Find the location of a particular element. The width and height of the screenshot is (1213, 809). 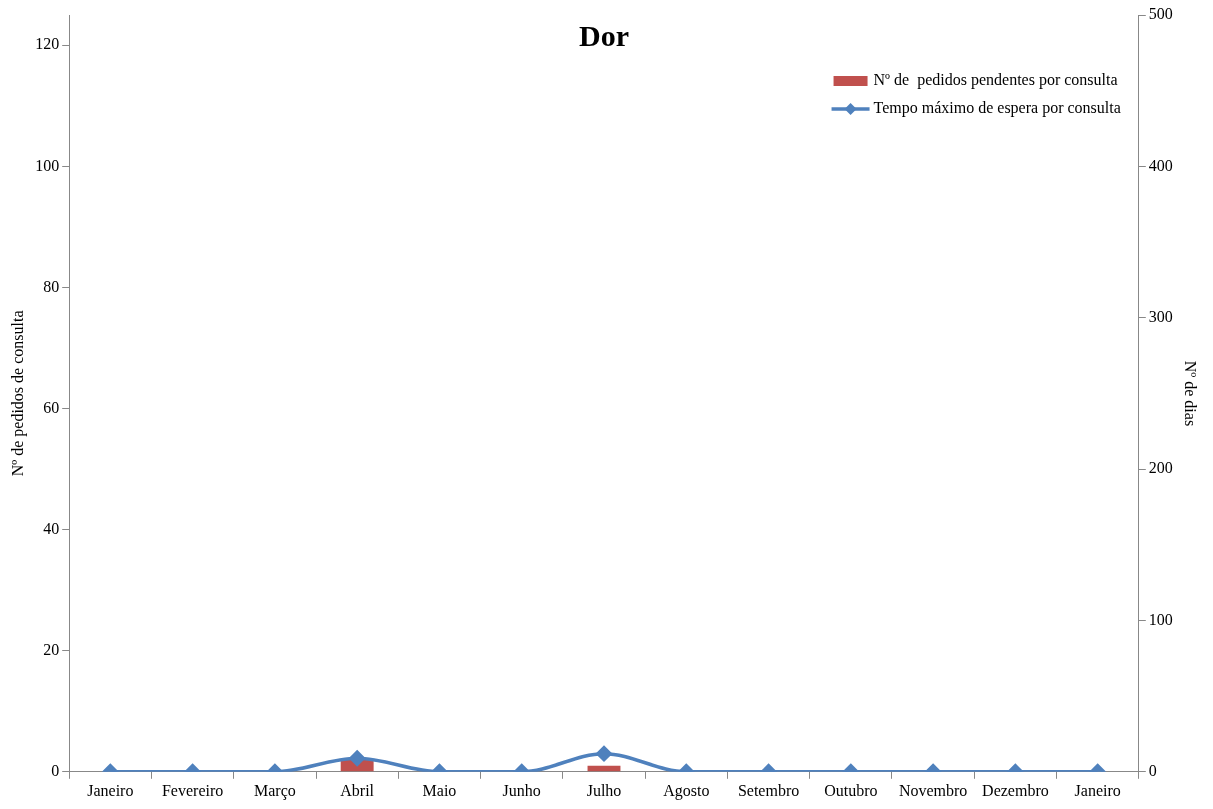

x-tick-label: Março is located at coordinates (275, 790).